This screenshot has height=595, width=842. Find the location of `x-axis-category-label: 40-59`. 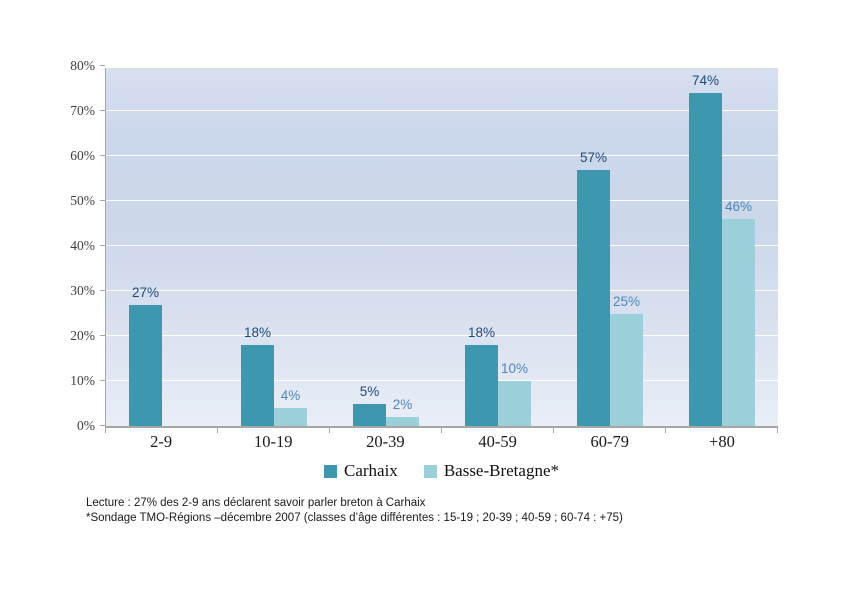

x-axis-category-label: 40-59 is located at coordinates (497, 441).